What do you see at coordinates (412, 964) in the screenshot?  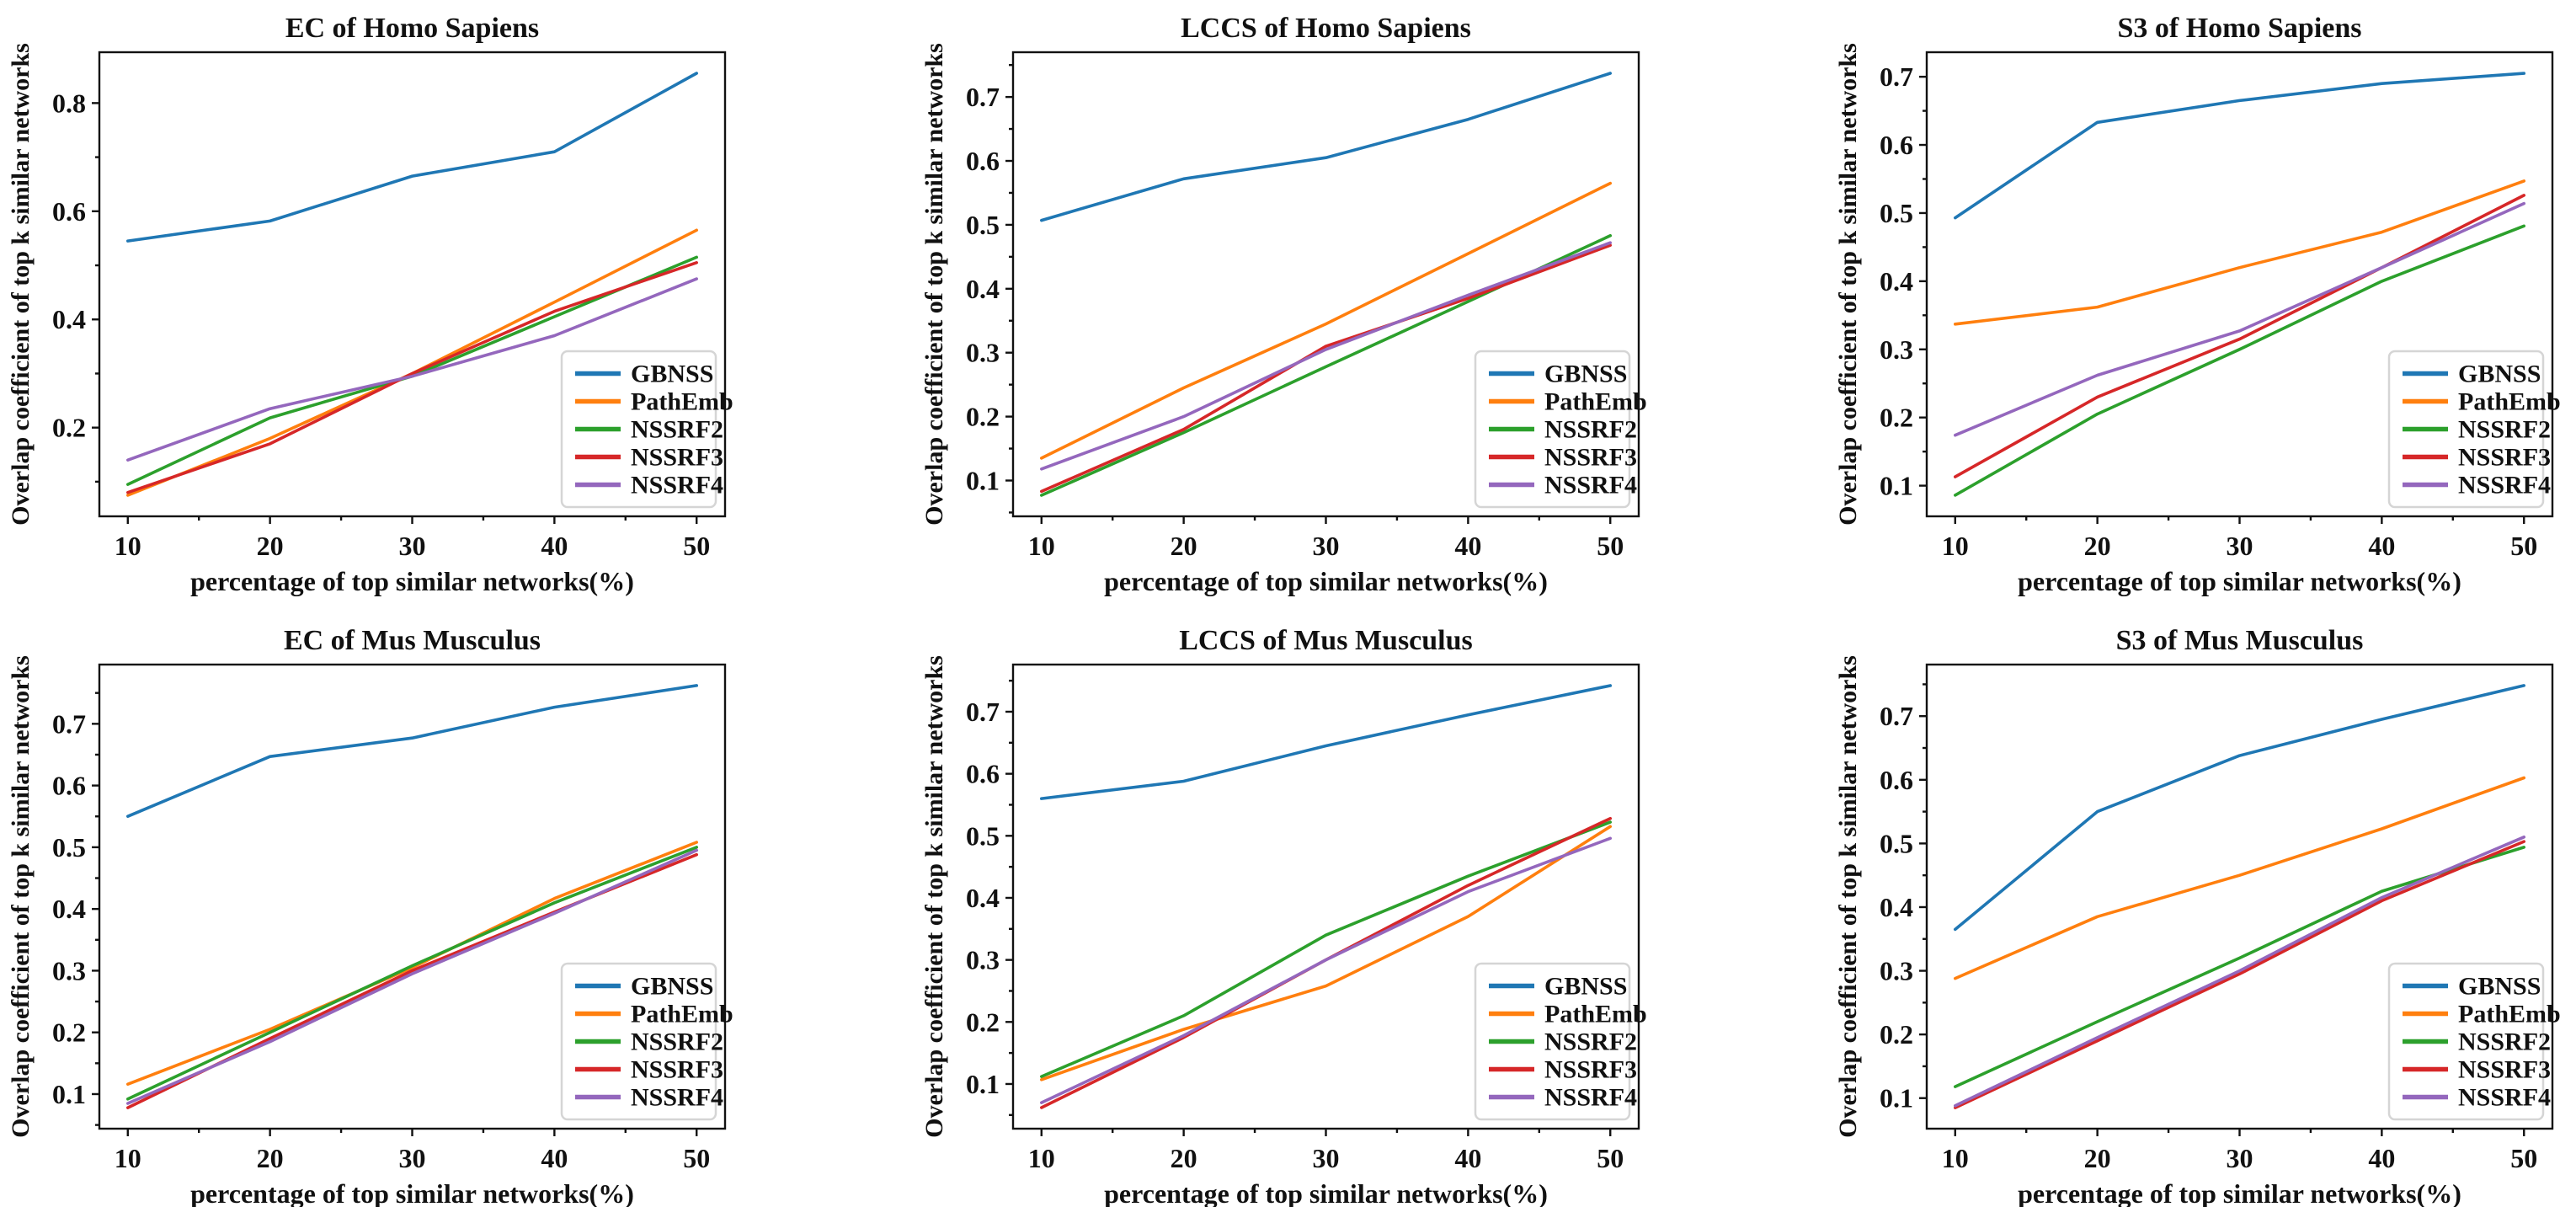 I see `series-line-pathemb` at bounding box center [412, 964].